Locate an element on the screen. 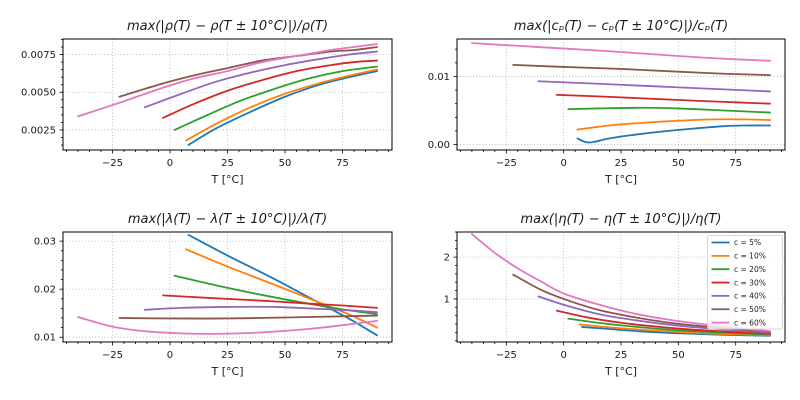  subplot-lambda-xlabel: T [°C] is located at coordinates (227, 371).